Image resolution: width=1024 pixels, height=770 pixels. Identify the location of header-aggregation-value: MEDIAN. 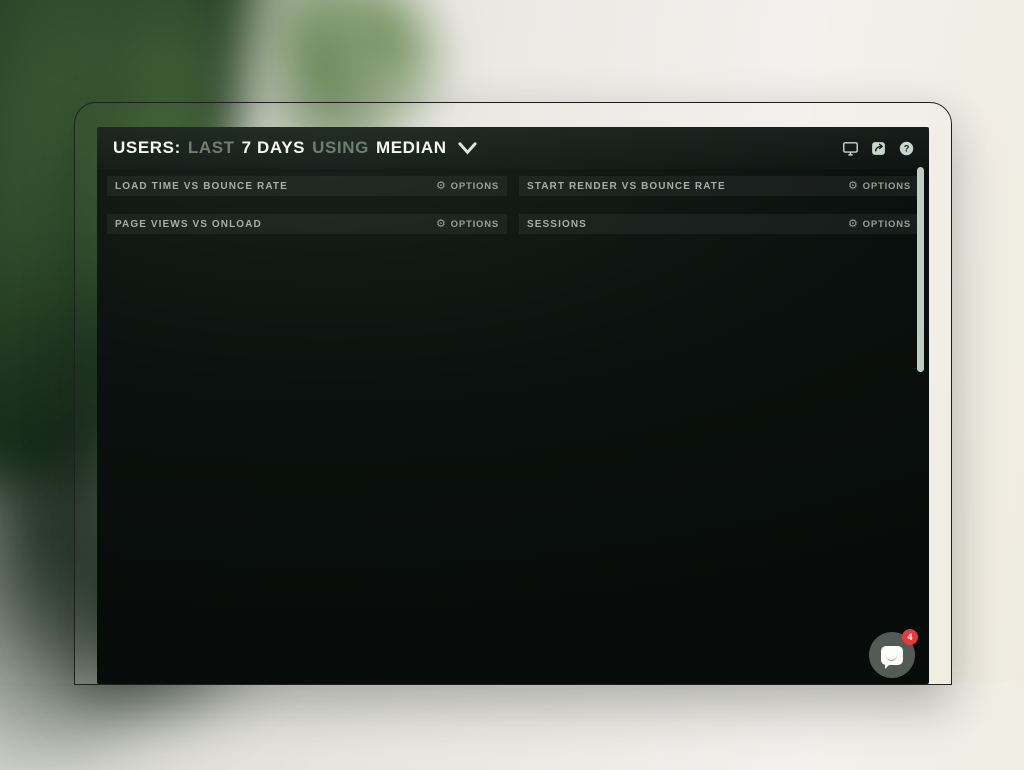
(411, 147).